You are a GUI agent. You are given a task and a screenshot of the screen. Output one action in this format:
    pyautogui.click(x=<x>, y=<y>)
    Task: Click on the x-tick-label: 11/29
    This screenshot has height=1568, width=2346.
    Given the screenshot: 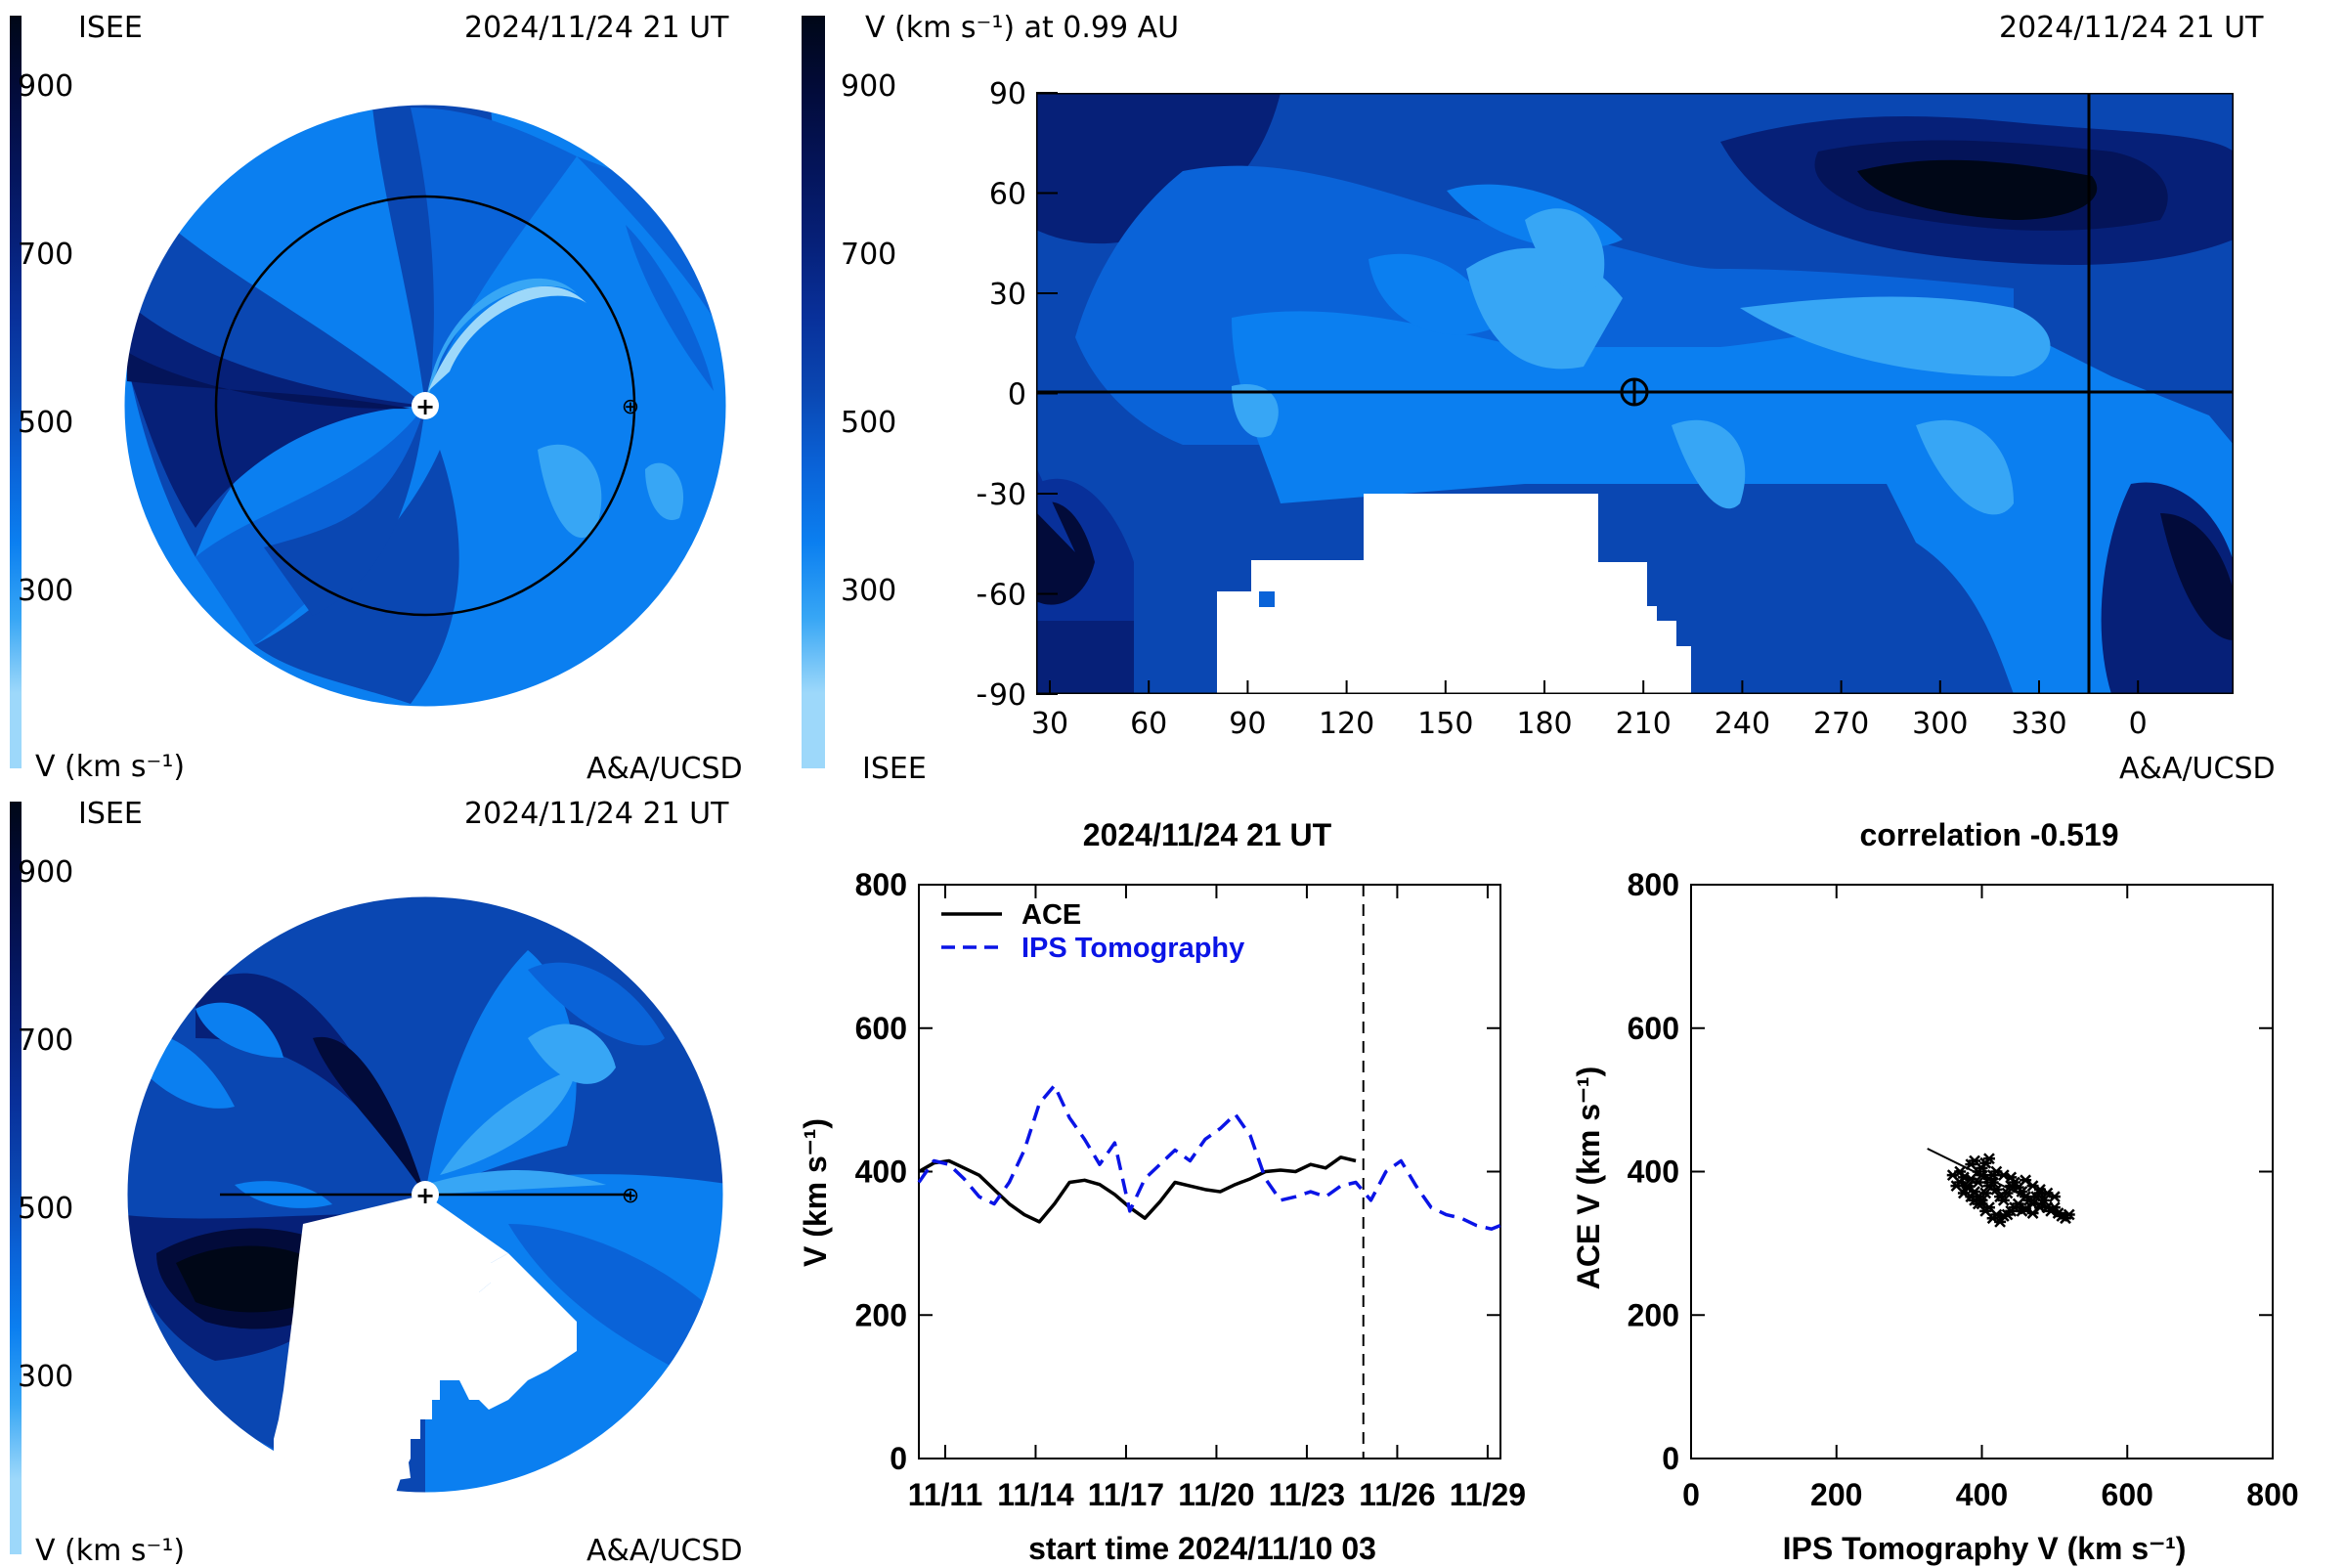 What is the action you would take?
    pyautogui.click(x=1488, y=1495)
    